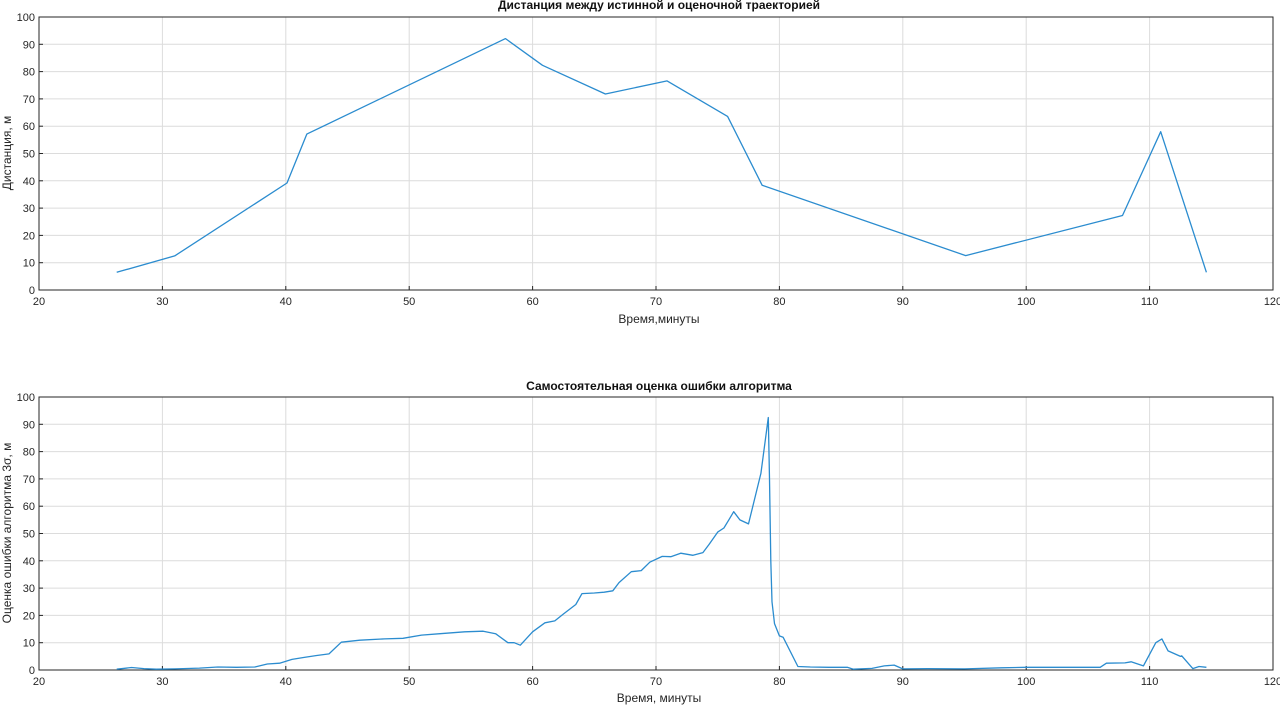 The image size is (1280, 706). What do you see at coordinates (7, 533) in the screenshot?
I see `y-axis-label: Оценка ошибки алгоритма 3σ, м` at bounding box center [7, 533].